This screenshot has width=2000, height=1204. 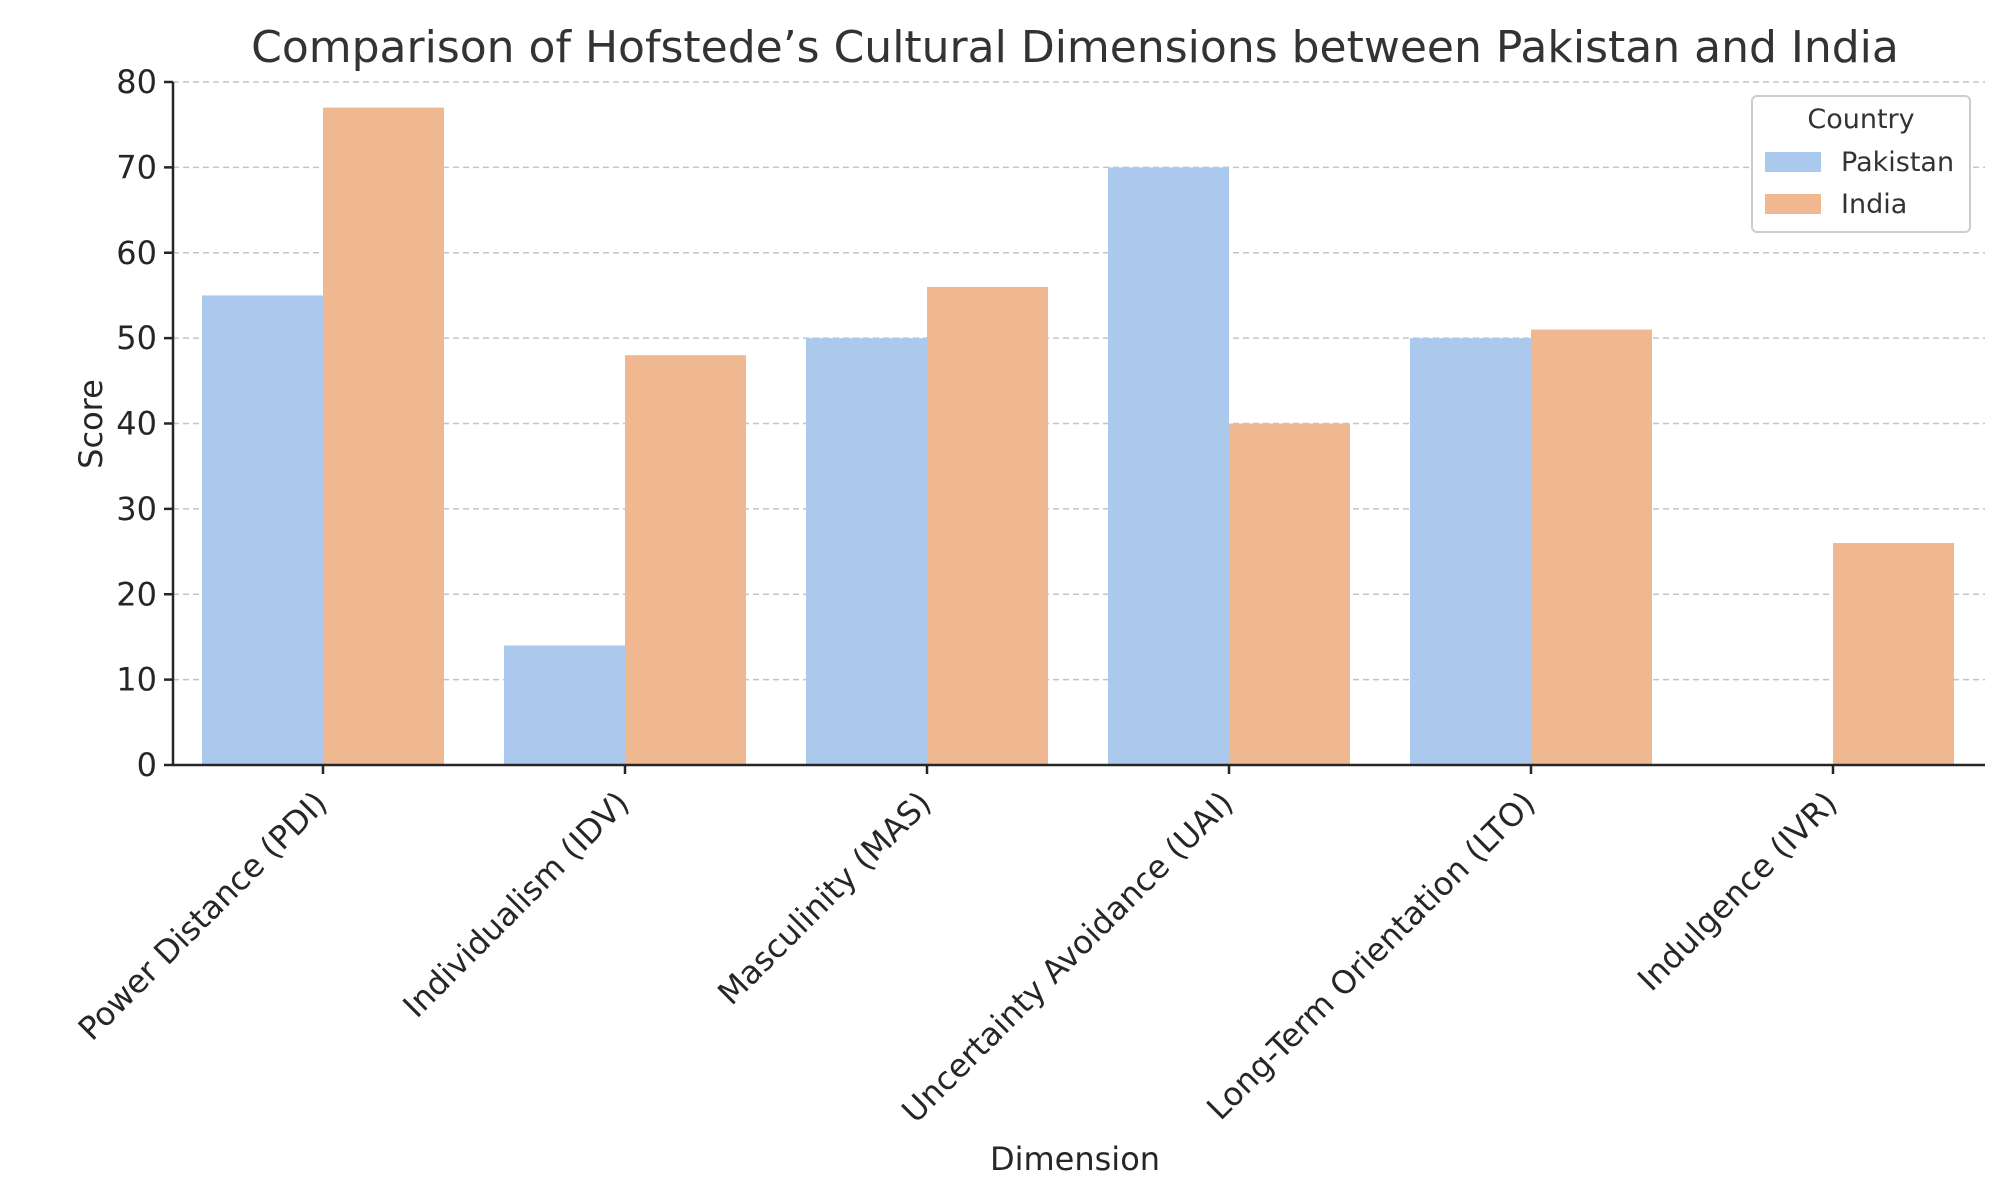 What do you see at coordinates (136, 594) in the screenshot?
I see `y-tick-label: 20` at bounding box center [136, 594].